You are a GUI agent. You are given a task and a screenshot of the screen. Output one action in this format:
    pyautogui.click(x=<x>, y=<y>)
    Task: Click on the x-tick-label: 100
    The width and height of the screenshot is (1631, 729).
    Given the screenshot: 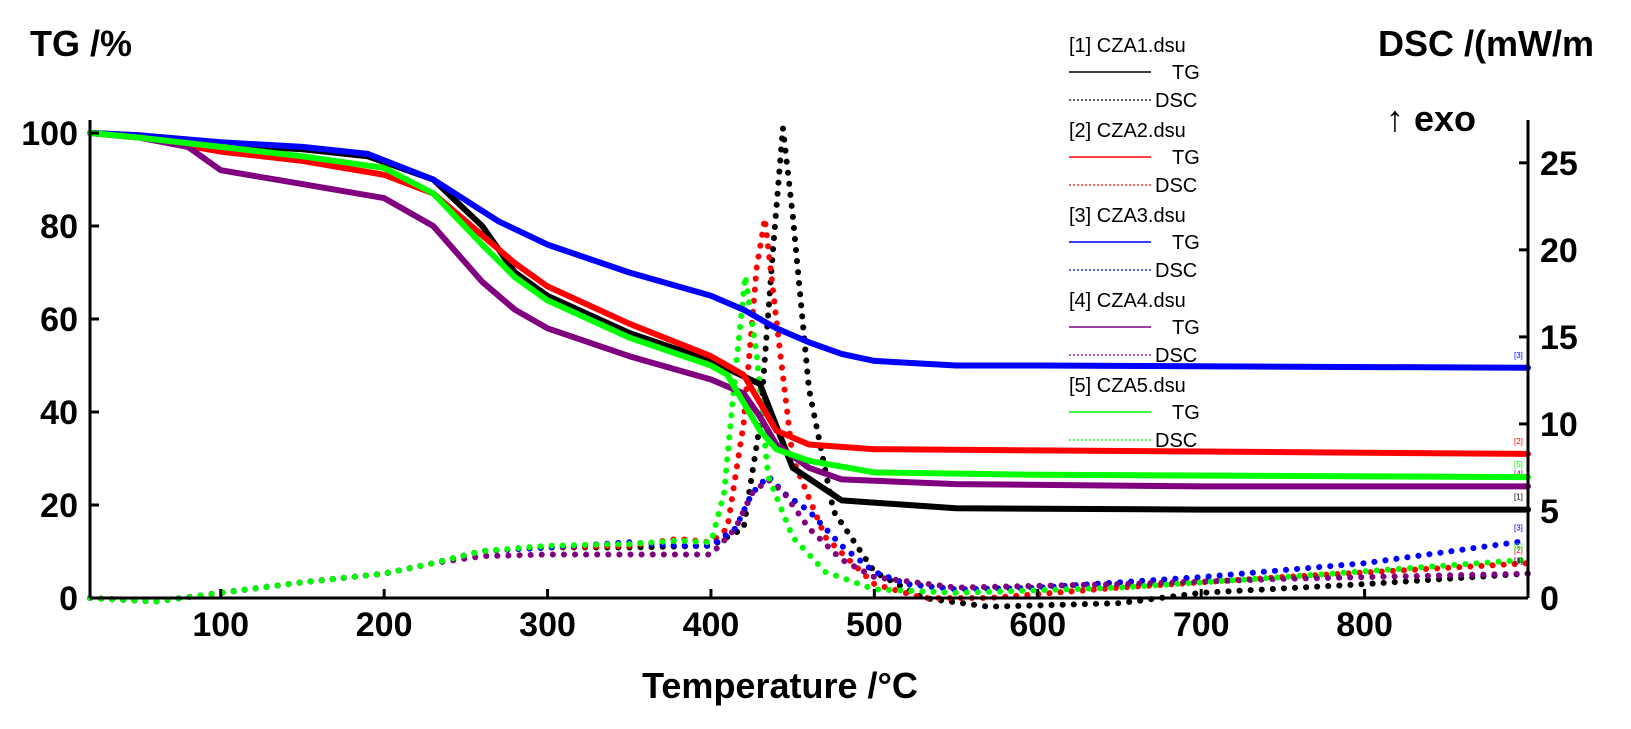 What is the action you would take?
    pyautogui.click(x=220, y=625)
    